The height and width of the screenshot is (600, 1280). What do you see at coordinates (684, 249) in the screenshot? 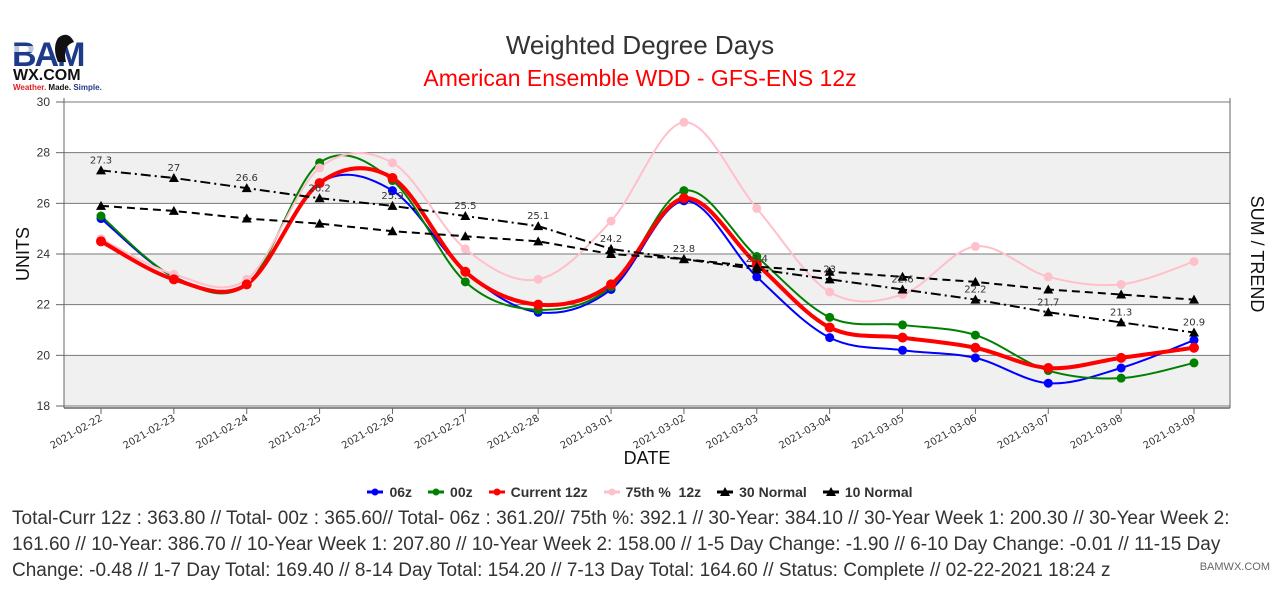
I see `point-label-normal10: 23.8` at bounding box center [684, 249].